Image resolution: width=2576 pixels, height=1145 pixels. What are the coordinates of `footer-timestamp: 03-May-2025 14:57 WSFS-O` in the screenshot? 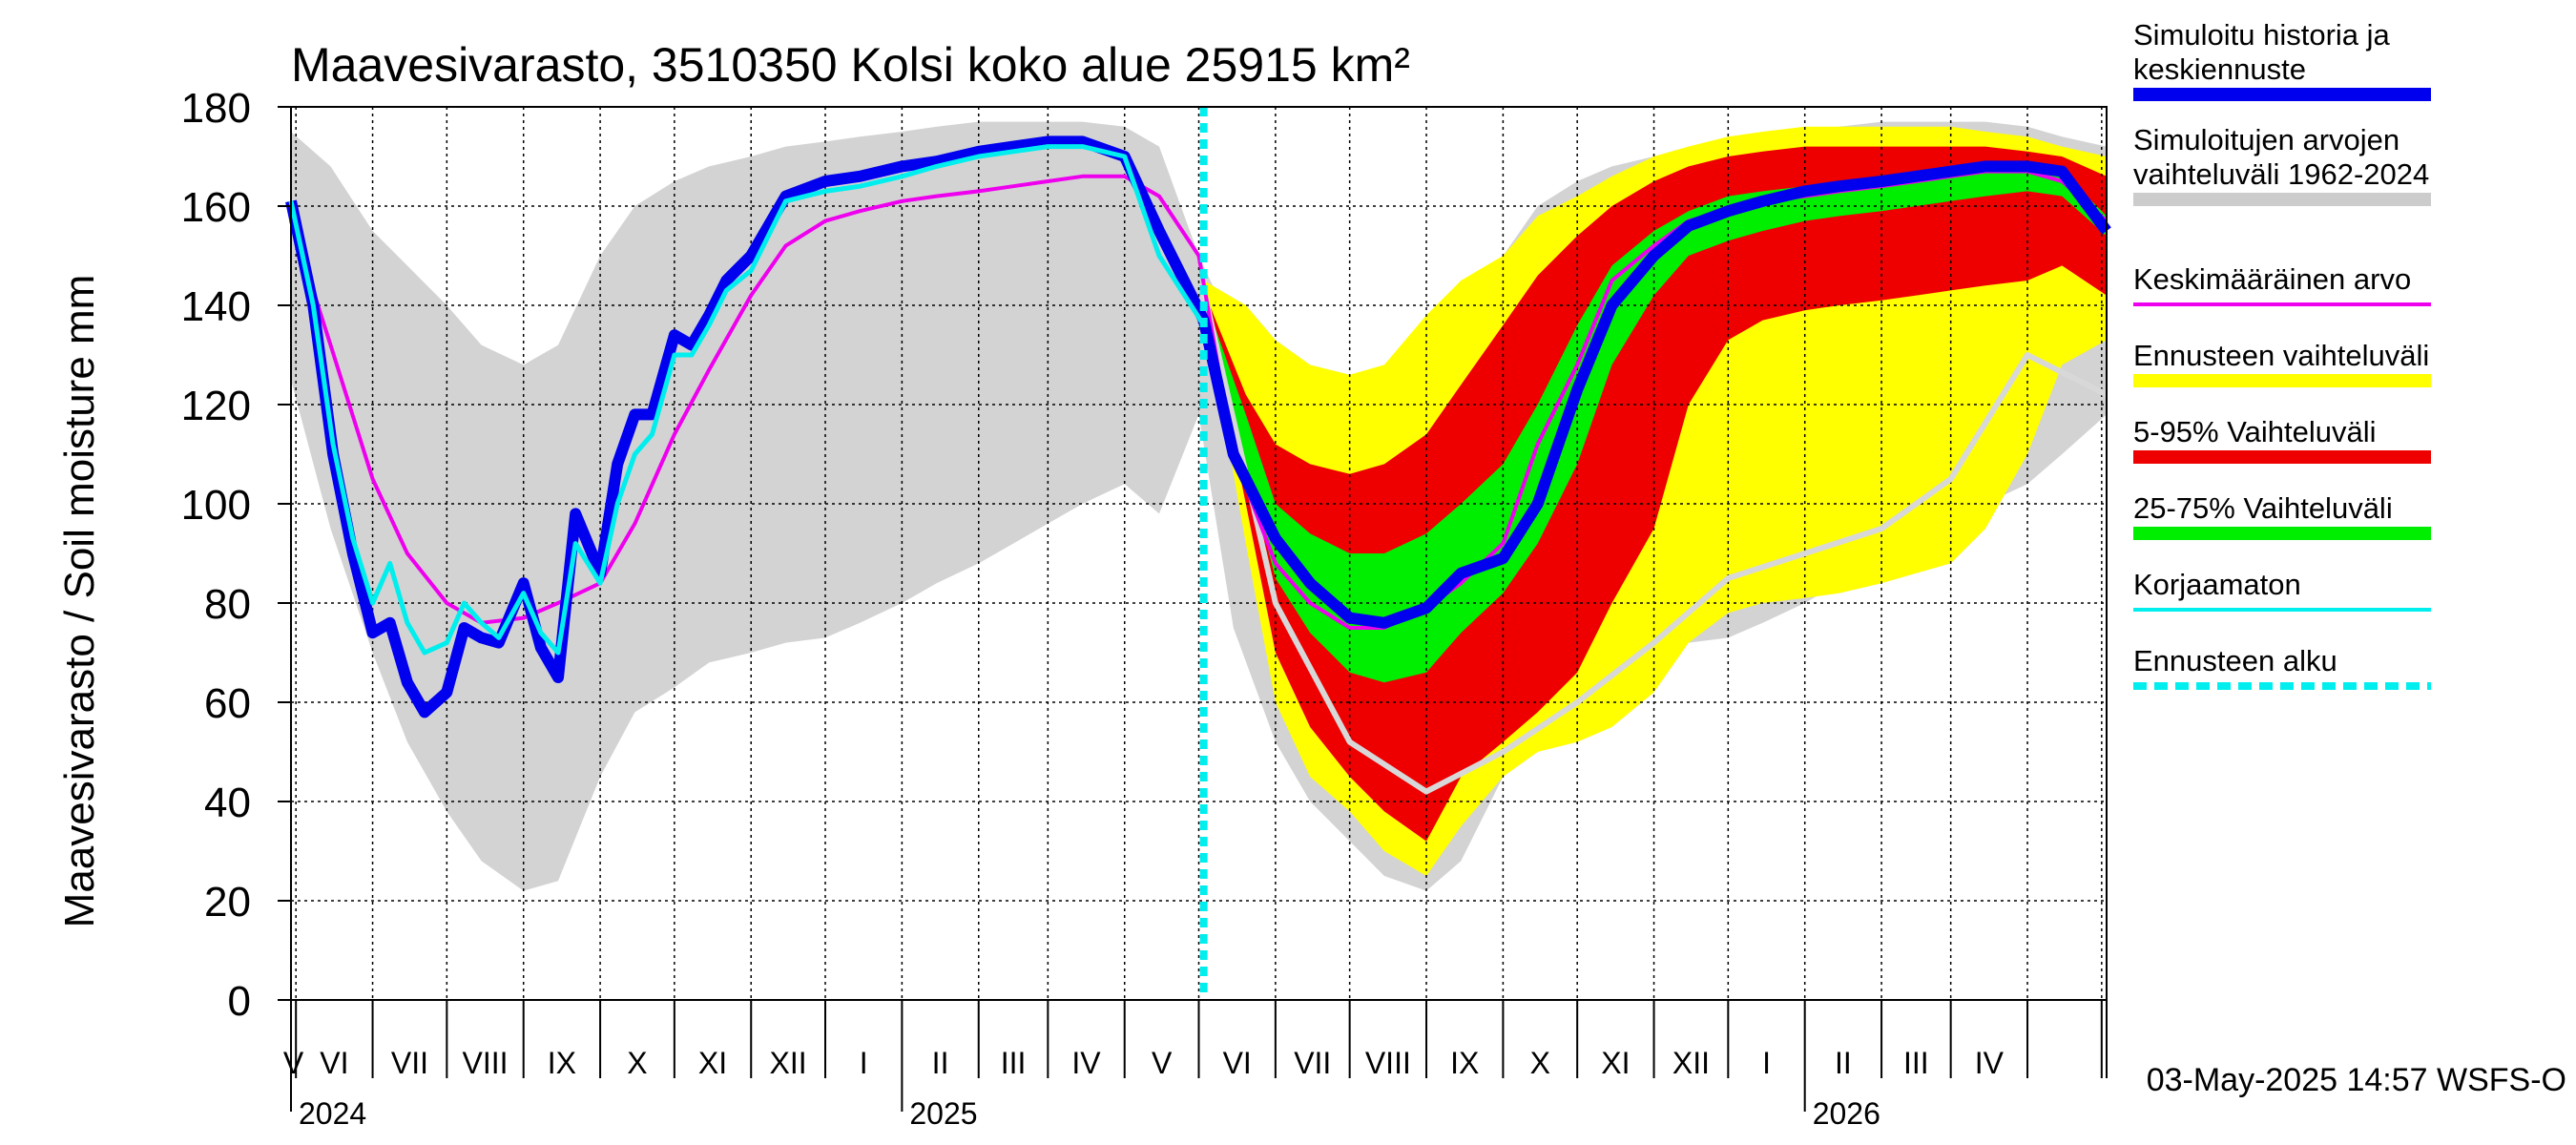 It's located at (2356, 1080).